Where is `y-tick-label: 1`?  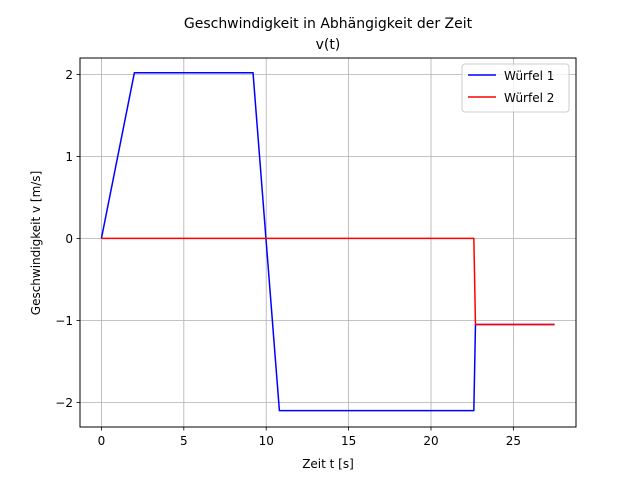 y-tick-label: 1 is located at coordinates (69, 157).